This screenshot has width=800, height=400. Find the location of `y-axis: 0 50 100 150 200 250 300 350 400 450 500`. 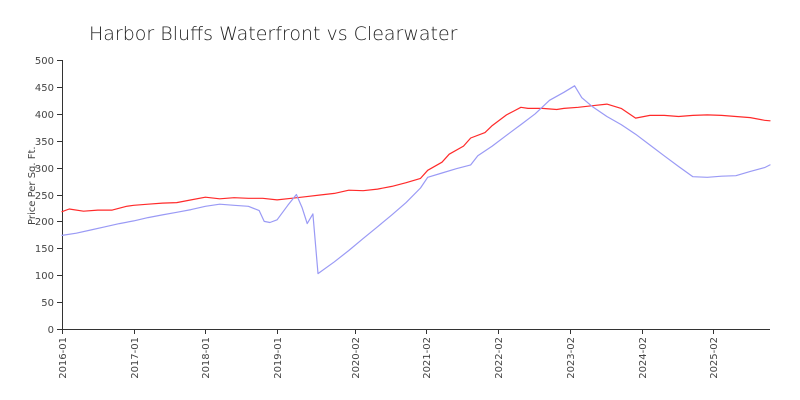

y-axis: 0 50 100 150 200 250 300 350 400 450 500 is located at coordinates (49, 196).